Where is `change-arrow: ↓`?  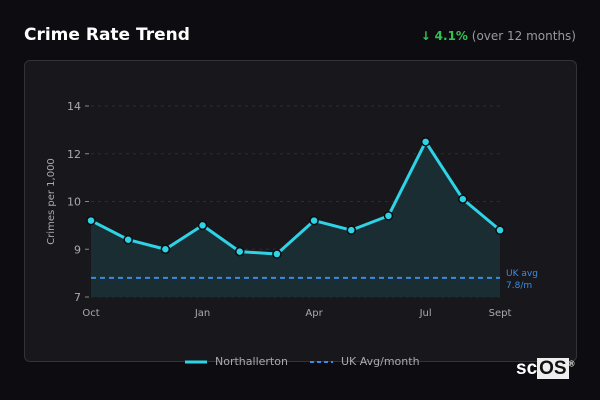 change-arrow: ↓ is located at coordinates (425, 36).